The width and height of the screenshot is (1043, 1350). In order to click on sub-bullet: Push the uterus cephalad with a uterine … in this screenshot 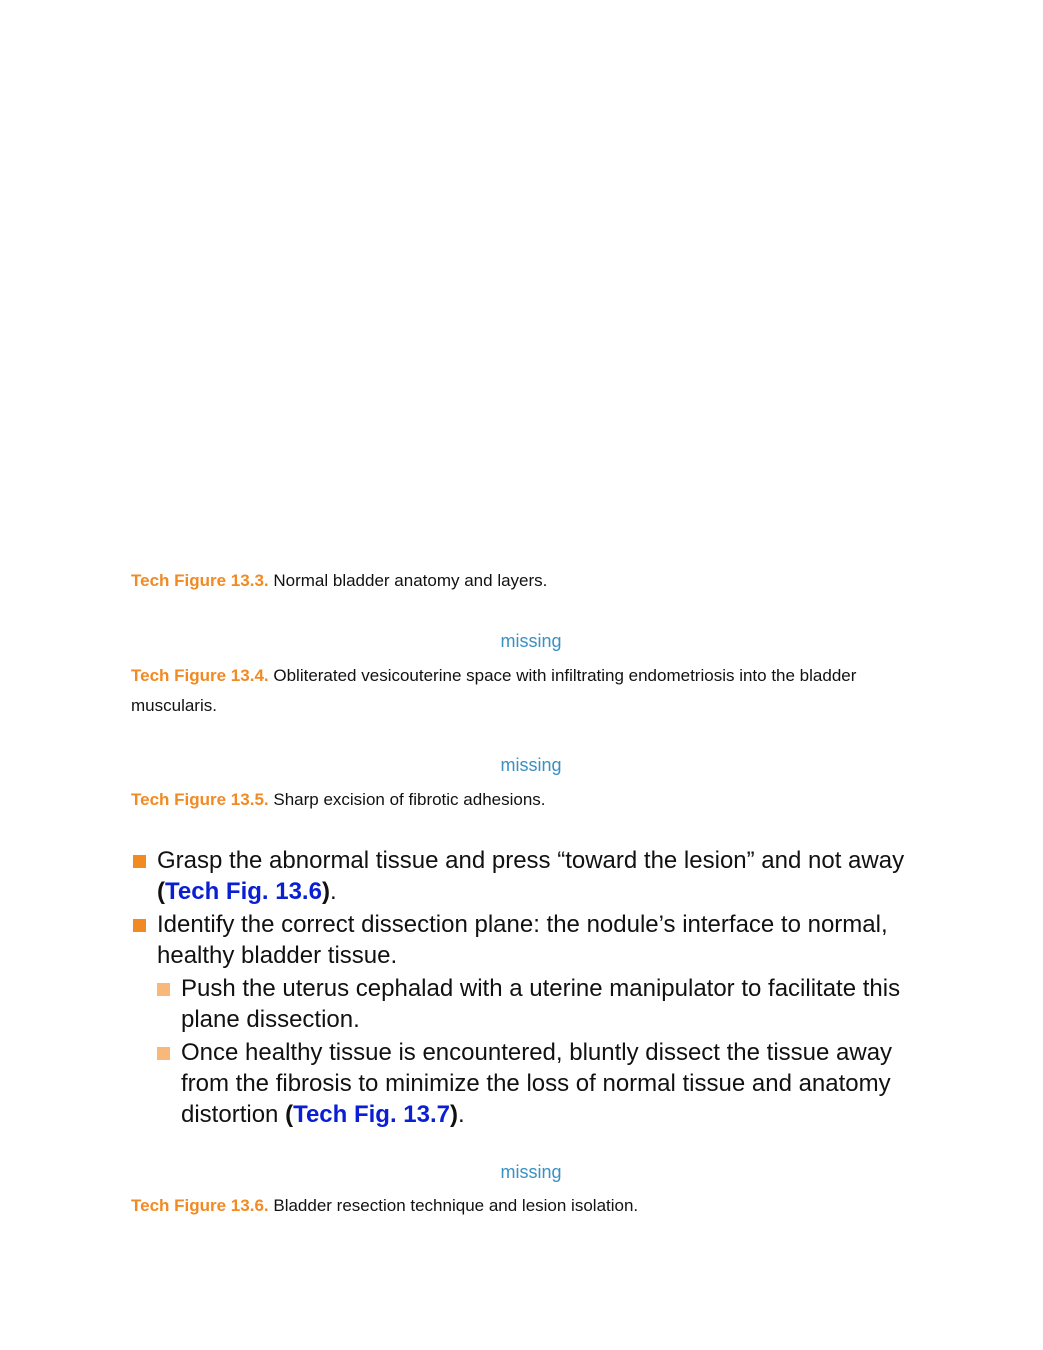, I will do `click(533, 1004)`.